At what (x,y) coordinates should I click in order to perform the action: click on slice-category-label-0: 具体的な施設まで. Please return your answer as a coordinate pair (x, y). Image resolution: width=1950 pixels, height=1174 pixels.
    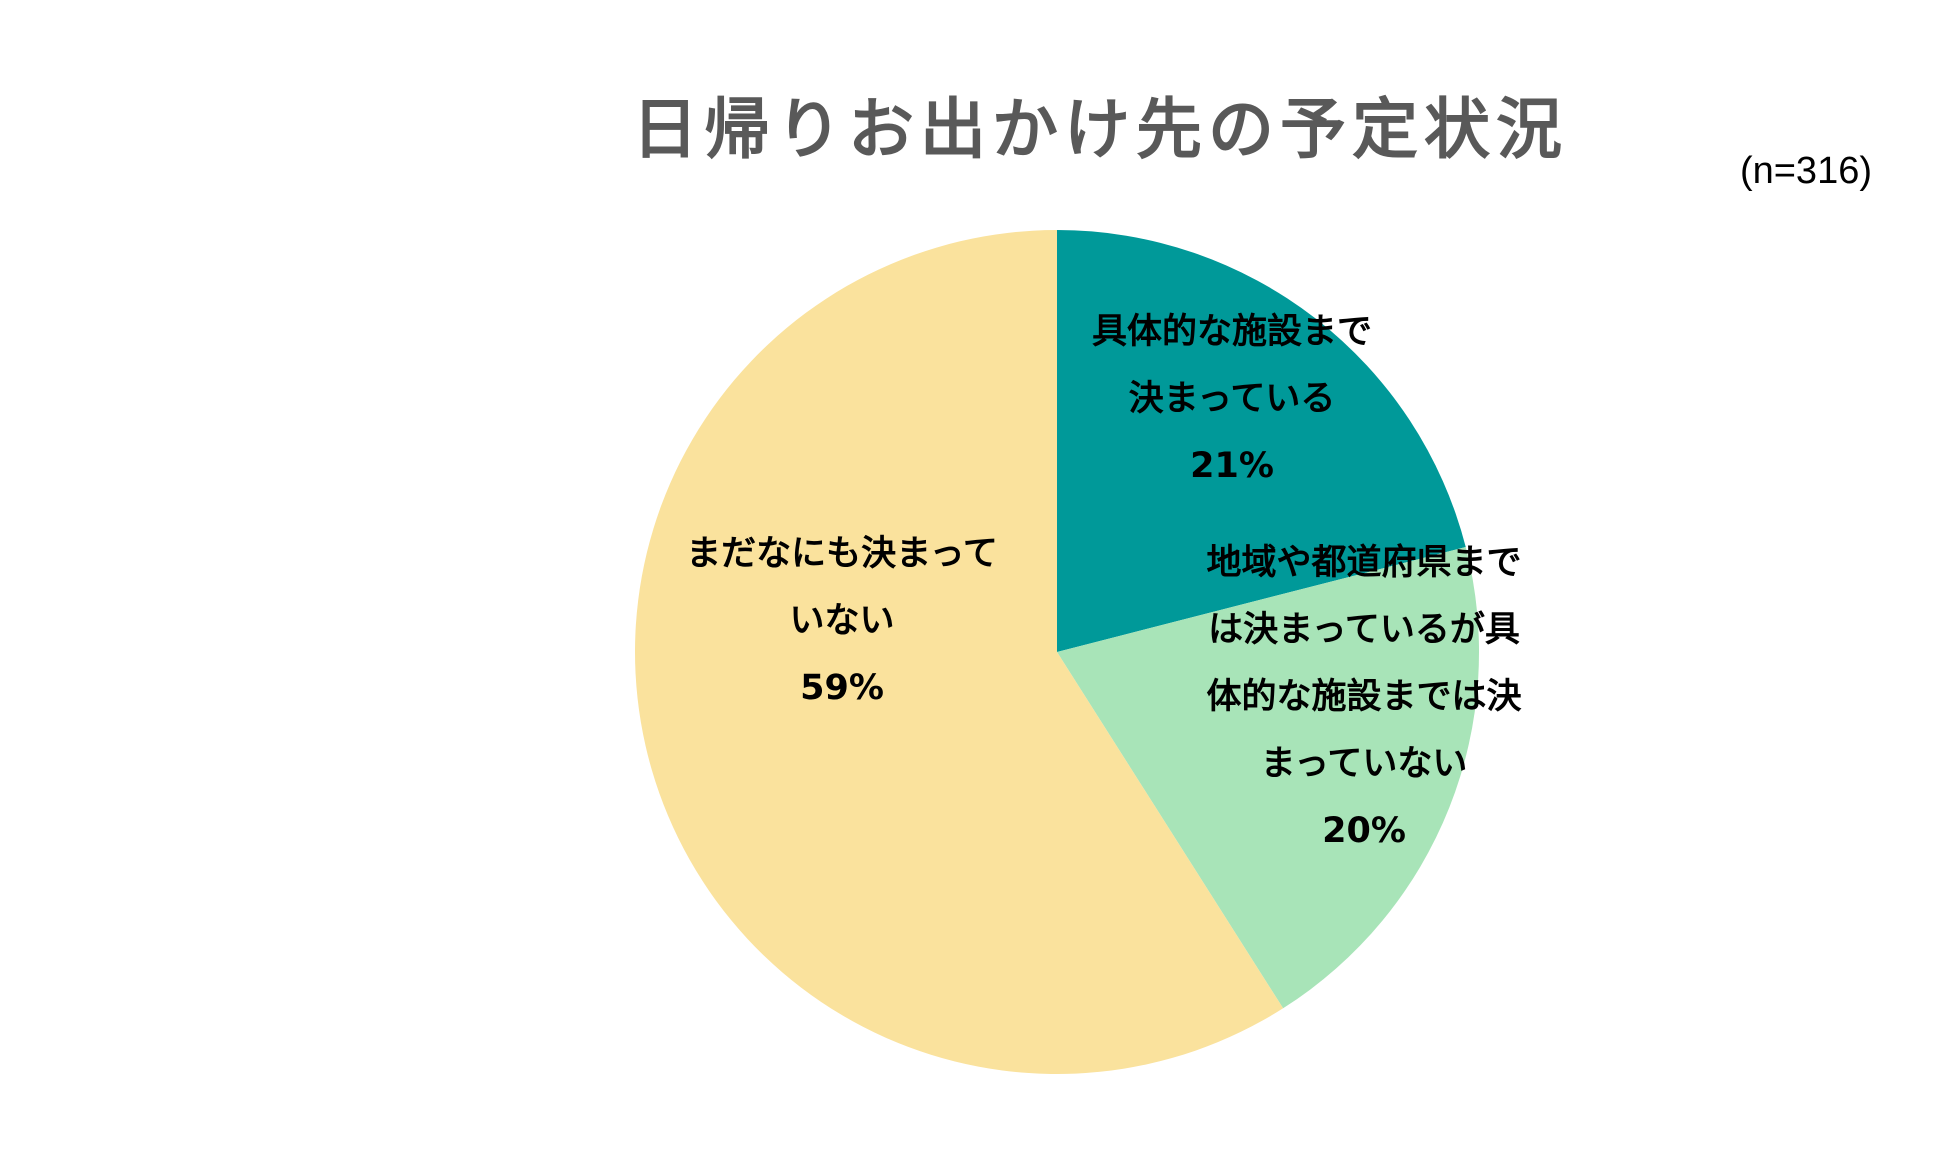
    Looking at the image, I should click on (1232, 332).